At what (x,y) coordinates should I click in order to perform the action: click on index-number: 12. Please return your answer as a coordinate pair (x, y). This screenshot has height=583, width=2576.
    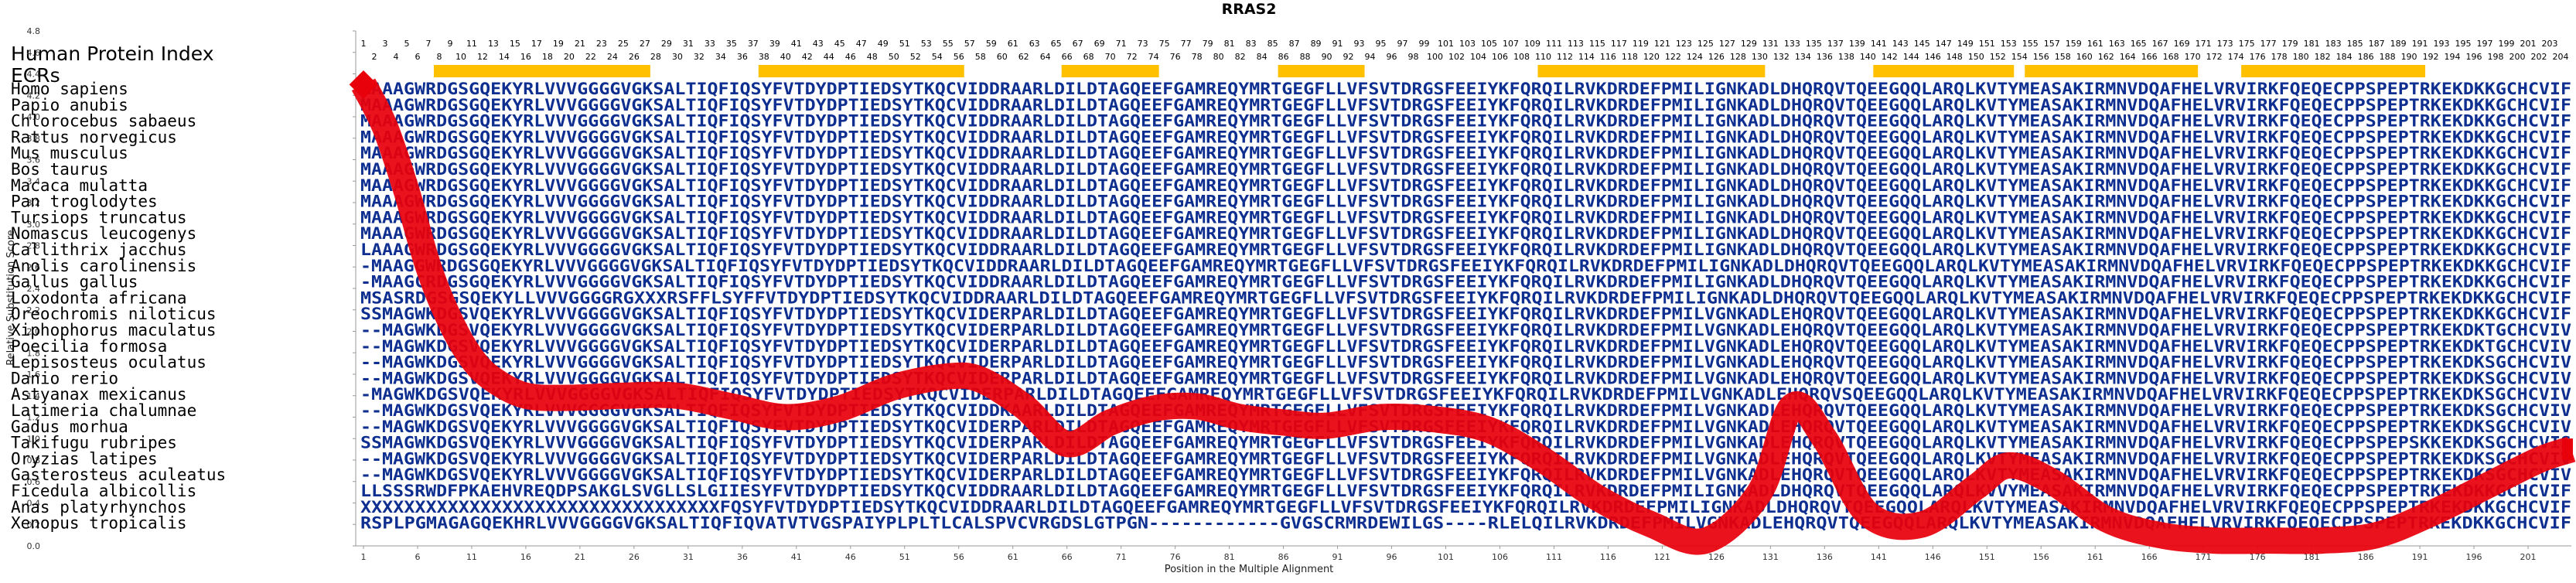
    Looking at the image, I should click on (482, 57).